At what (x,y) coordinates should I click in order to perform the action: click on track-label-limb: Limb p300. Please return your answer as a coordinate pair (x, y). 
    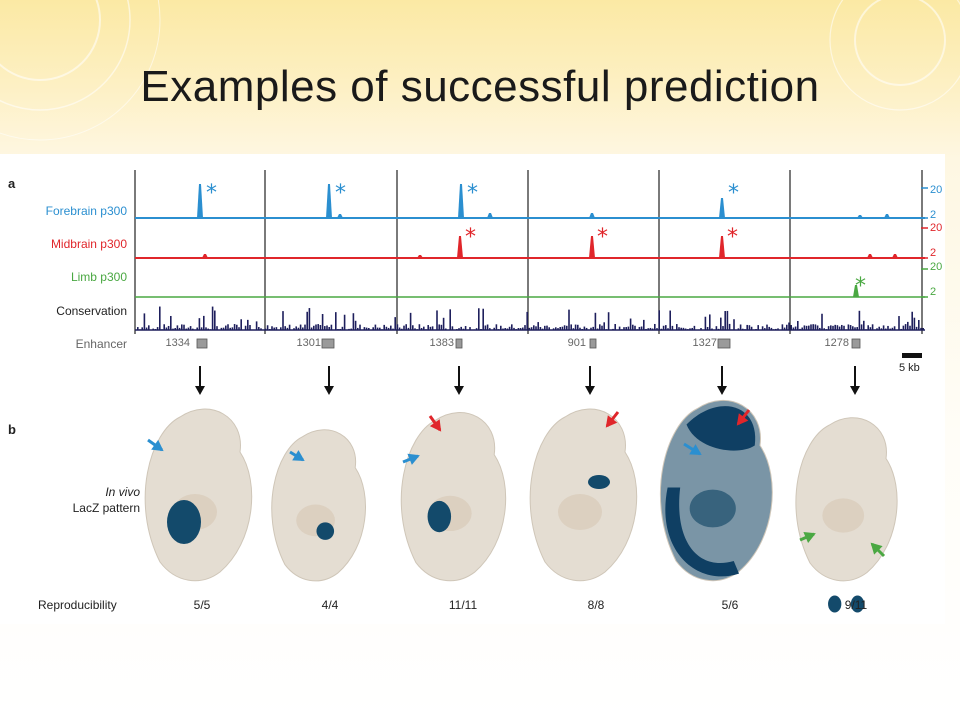
    Looking at the image, I should click on (98, 277).